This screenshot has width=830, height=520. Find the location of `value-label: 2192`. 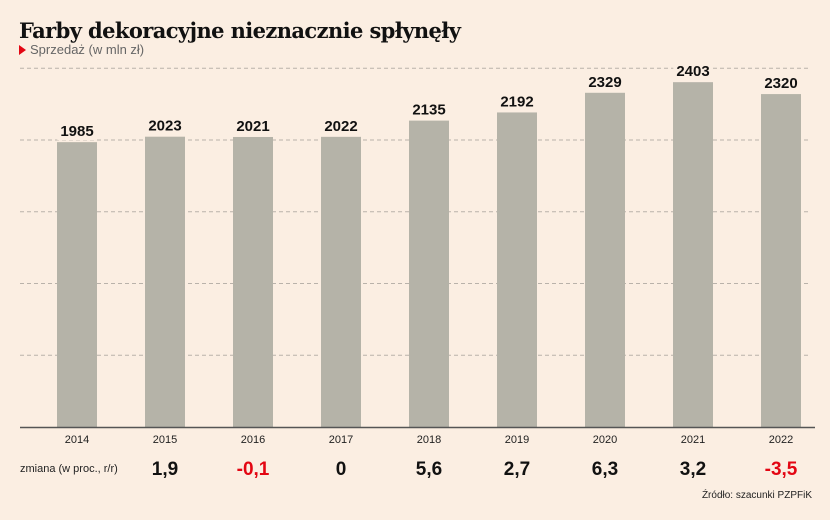

value-label: 2192 is located at coordinates (516, 101).